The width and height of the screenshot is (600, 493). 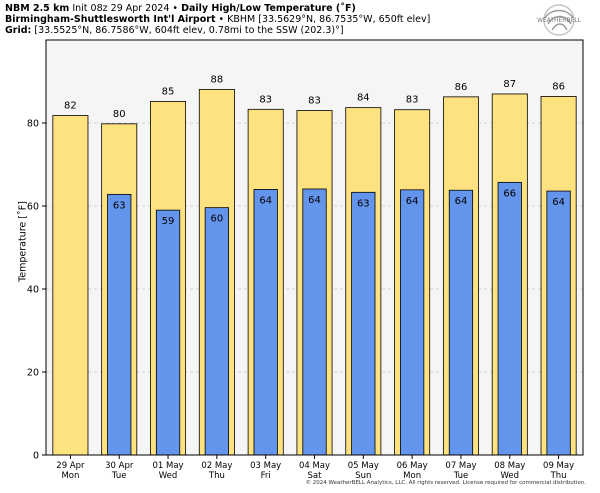 What do you see at coordinates (266, 476) in the screenshot?
I see `x-tick-day: Fri` at bounding box center [266, 476].